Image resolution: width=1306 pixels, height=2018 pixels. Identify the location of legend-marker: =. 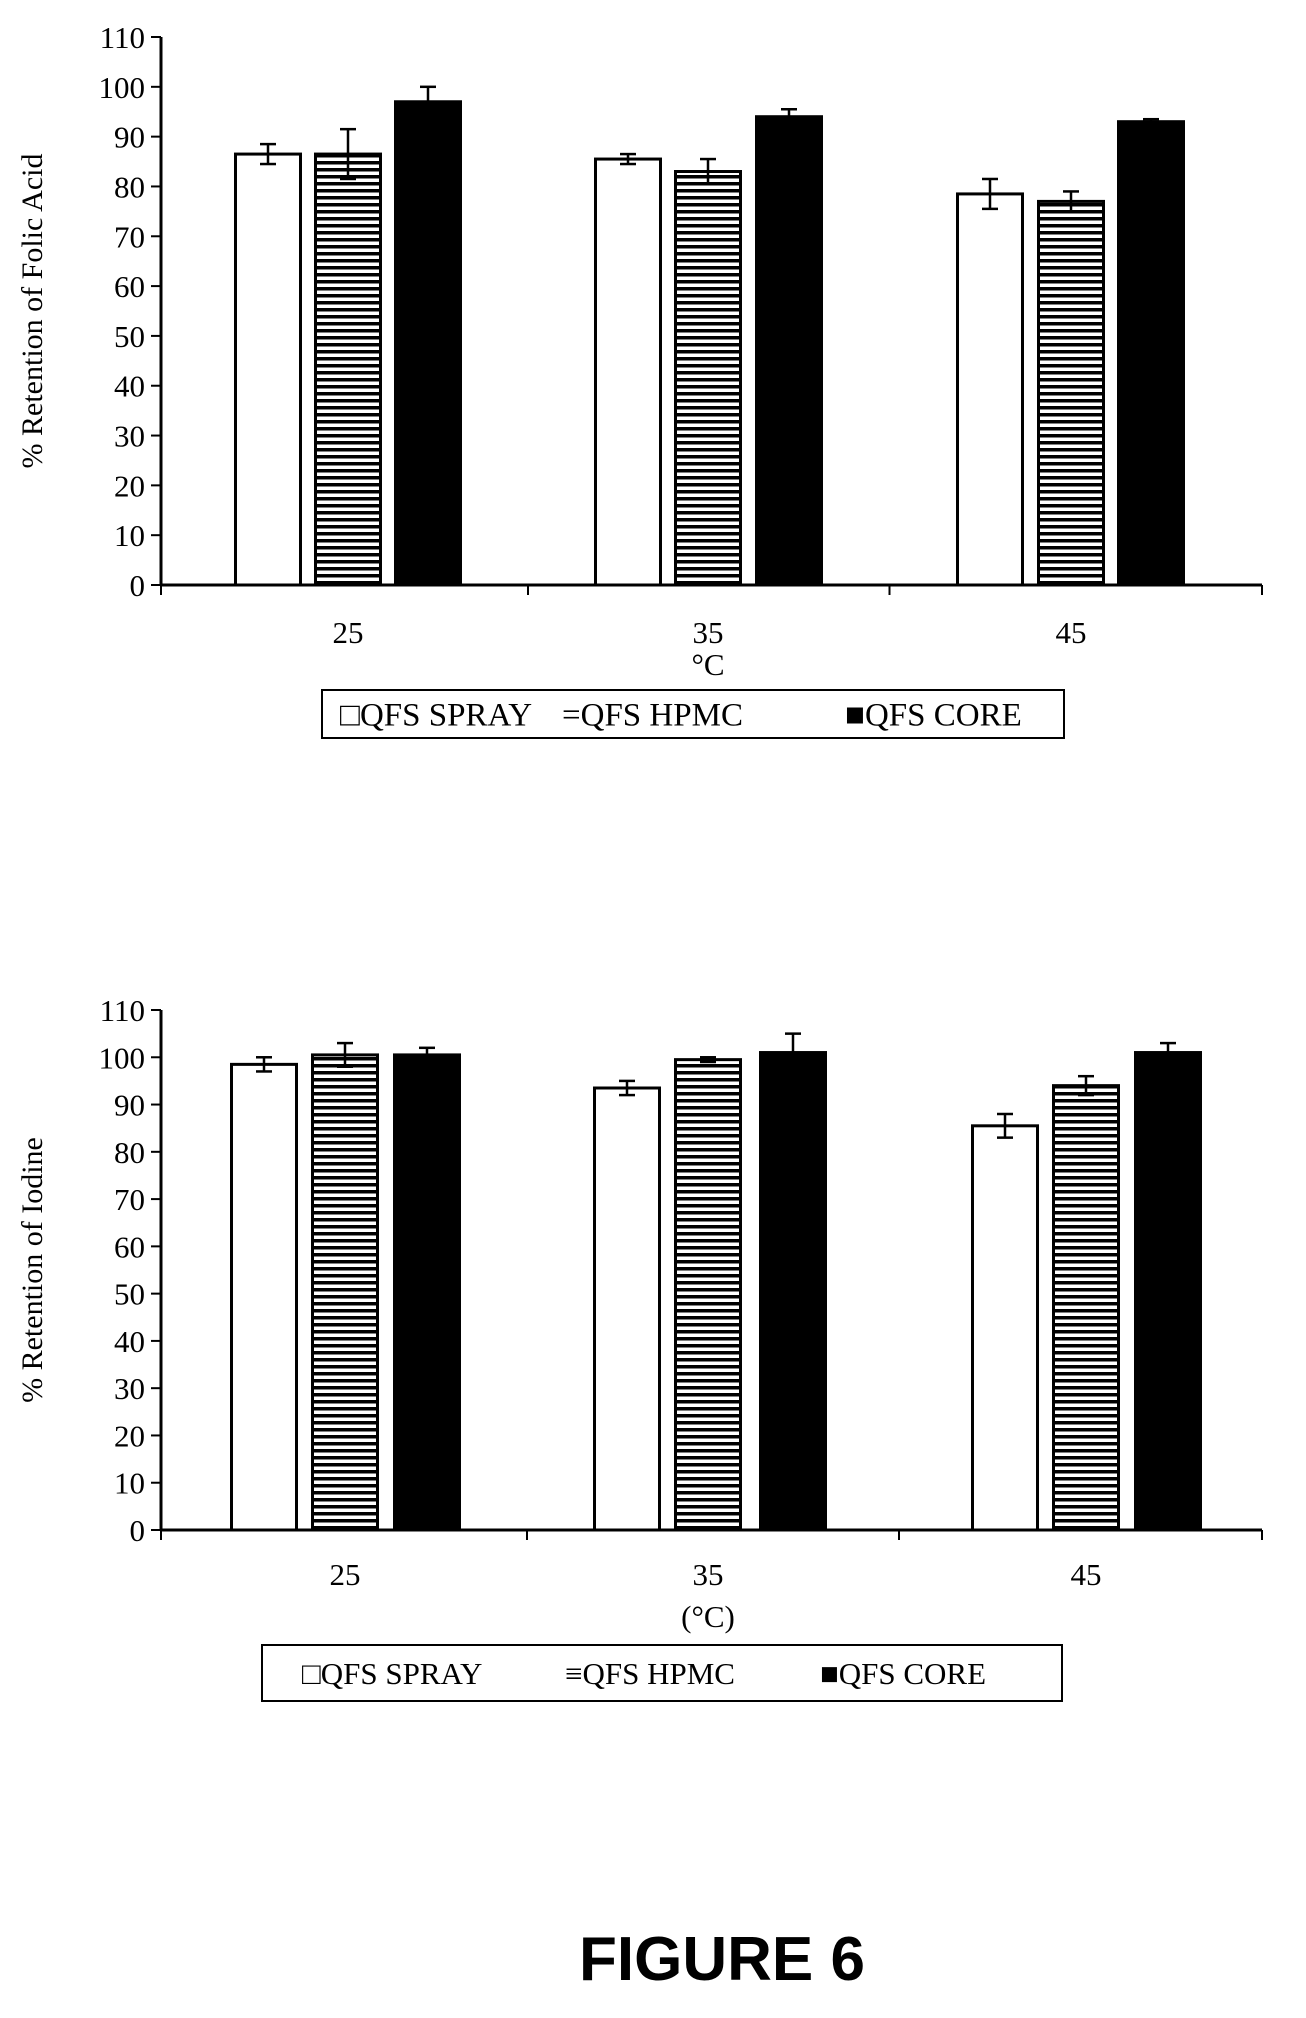
(571, 716).